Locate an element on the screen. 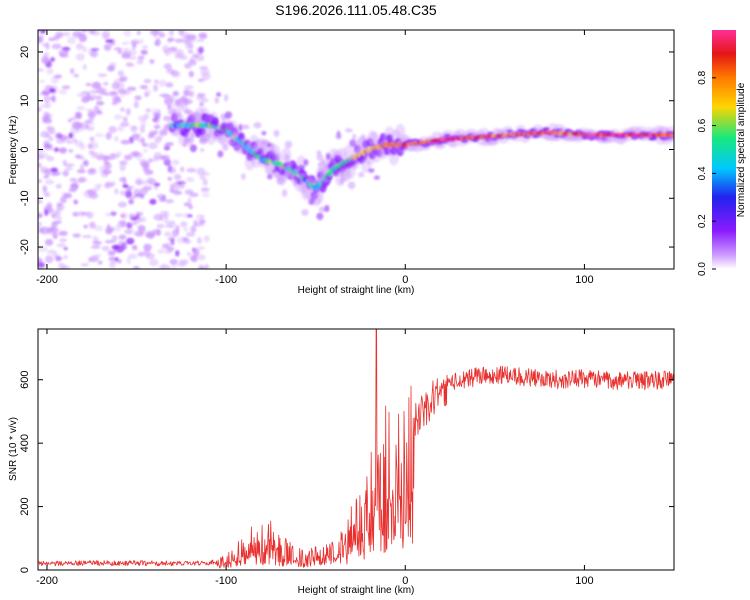  colorbar-gradient is located at coordinates (724, 149).